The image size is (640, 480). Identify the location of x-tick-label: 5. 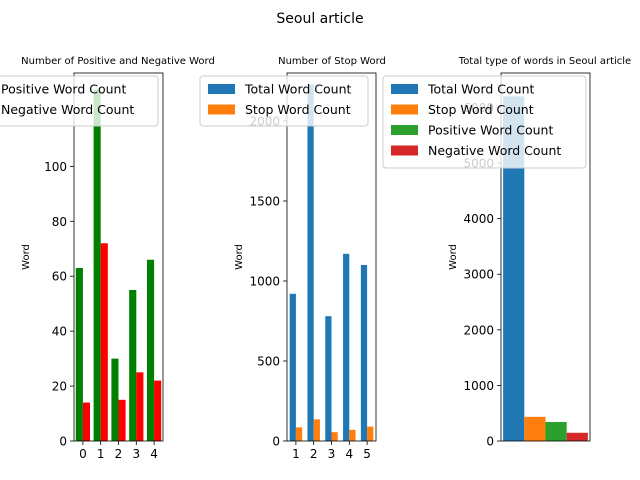
(367, 454).